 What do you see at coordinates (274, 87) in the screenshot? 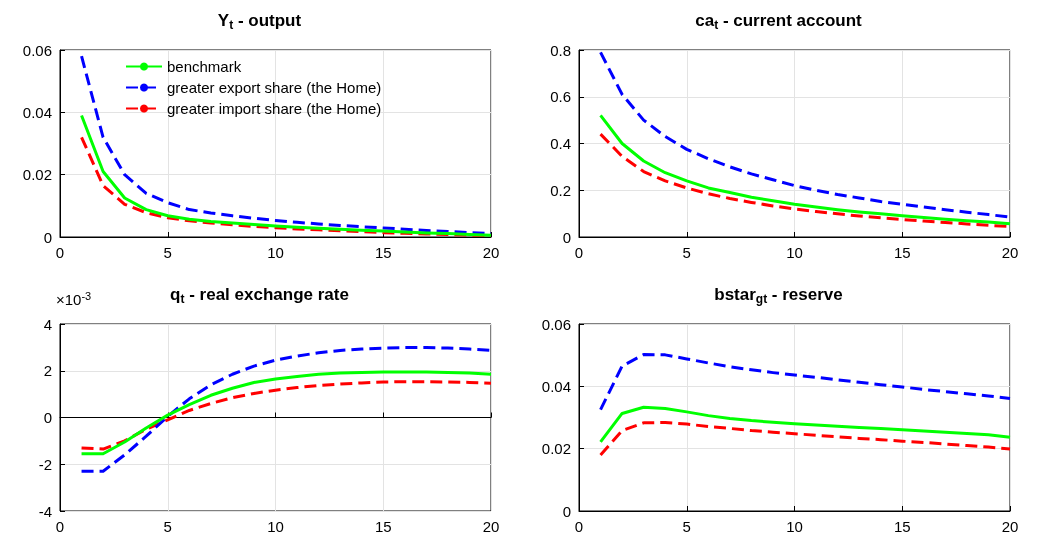
I see `legend-label: greater export share (the Home)` at bounding box center [274, 87].